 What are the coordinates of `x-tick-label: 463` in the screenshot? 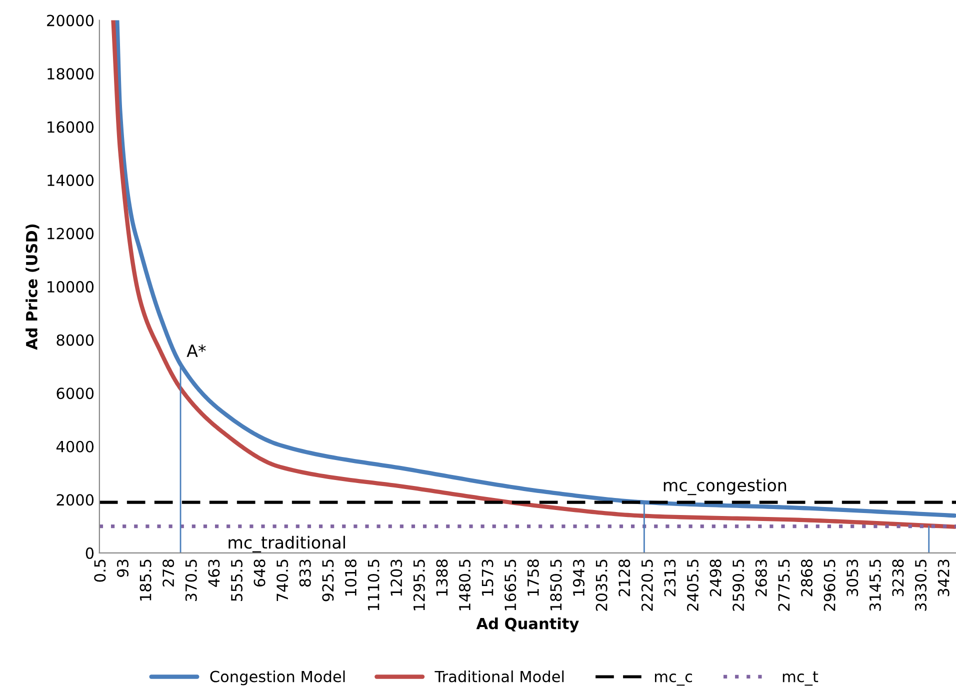 It's located at (214, 573).